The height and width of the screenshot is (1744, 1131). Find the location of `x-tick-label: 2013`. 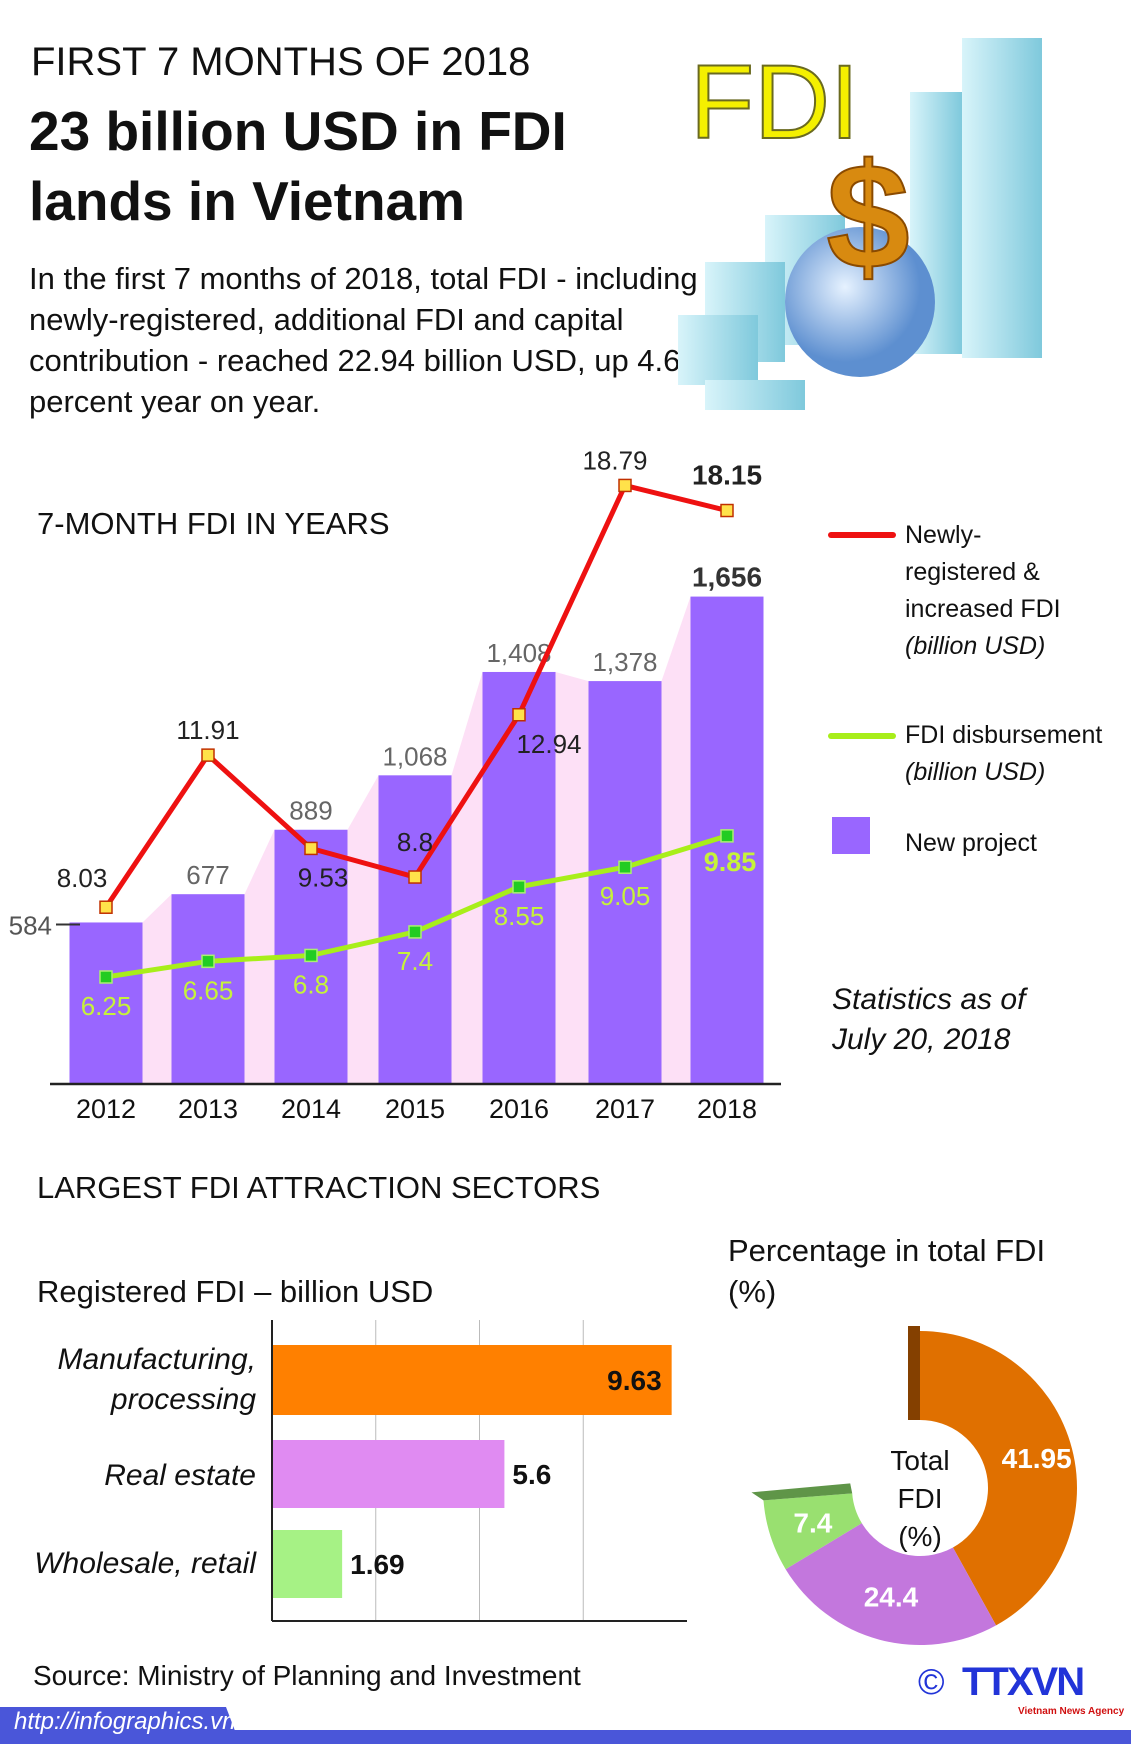

x-tick-label: 2013 is located at coordinates (208, 1109).